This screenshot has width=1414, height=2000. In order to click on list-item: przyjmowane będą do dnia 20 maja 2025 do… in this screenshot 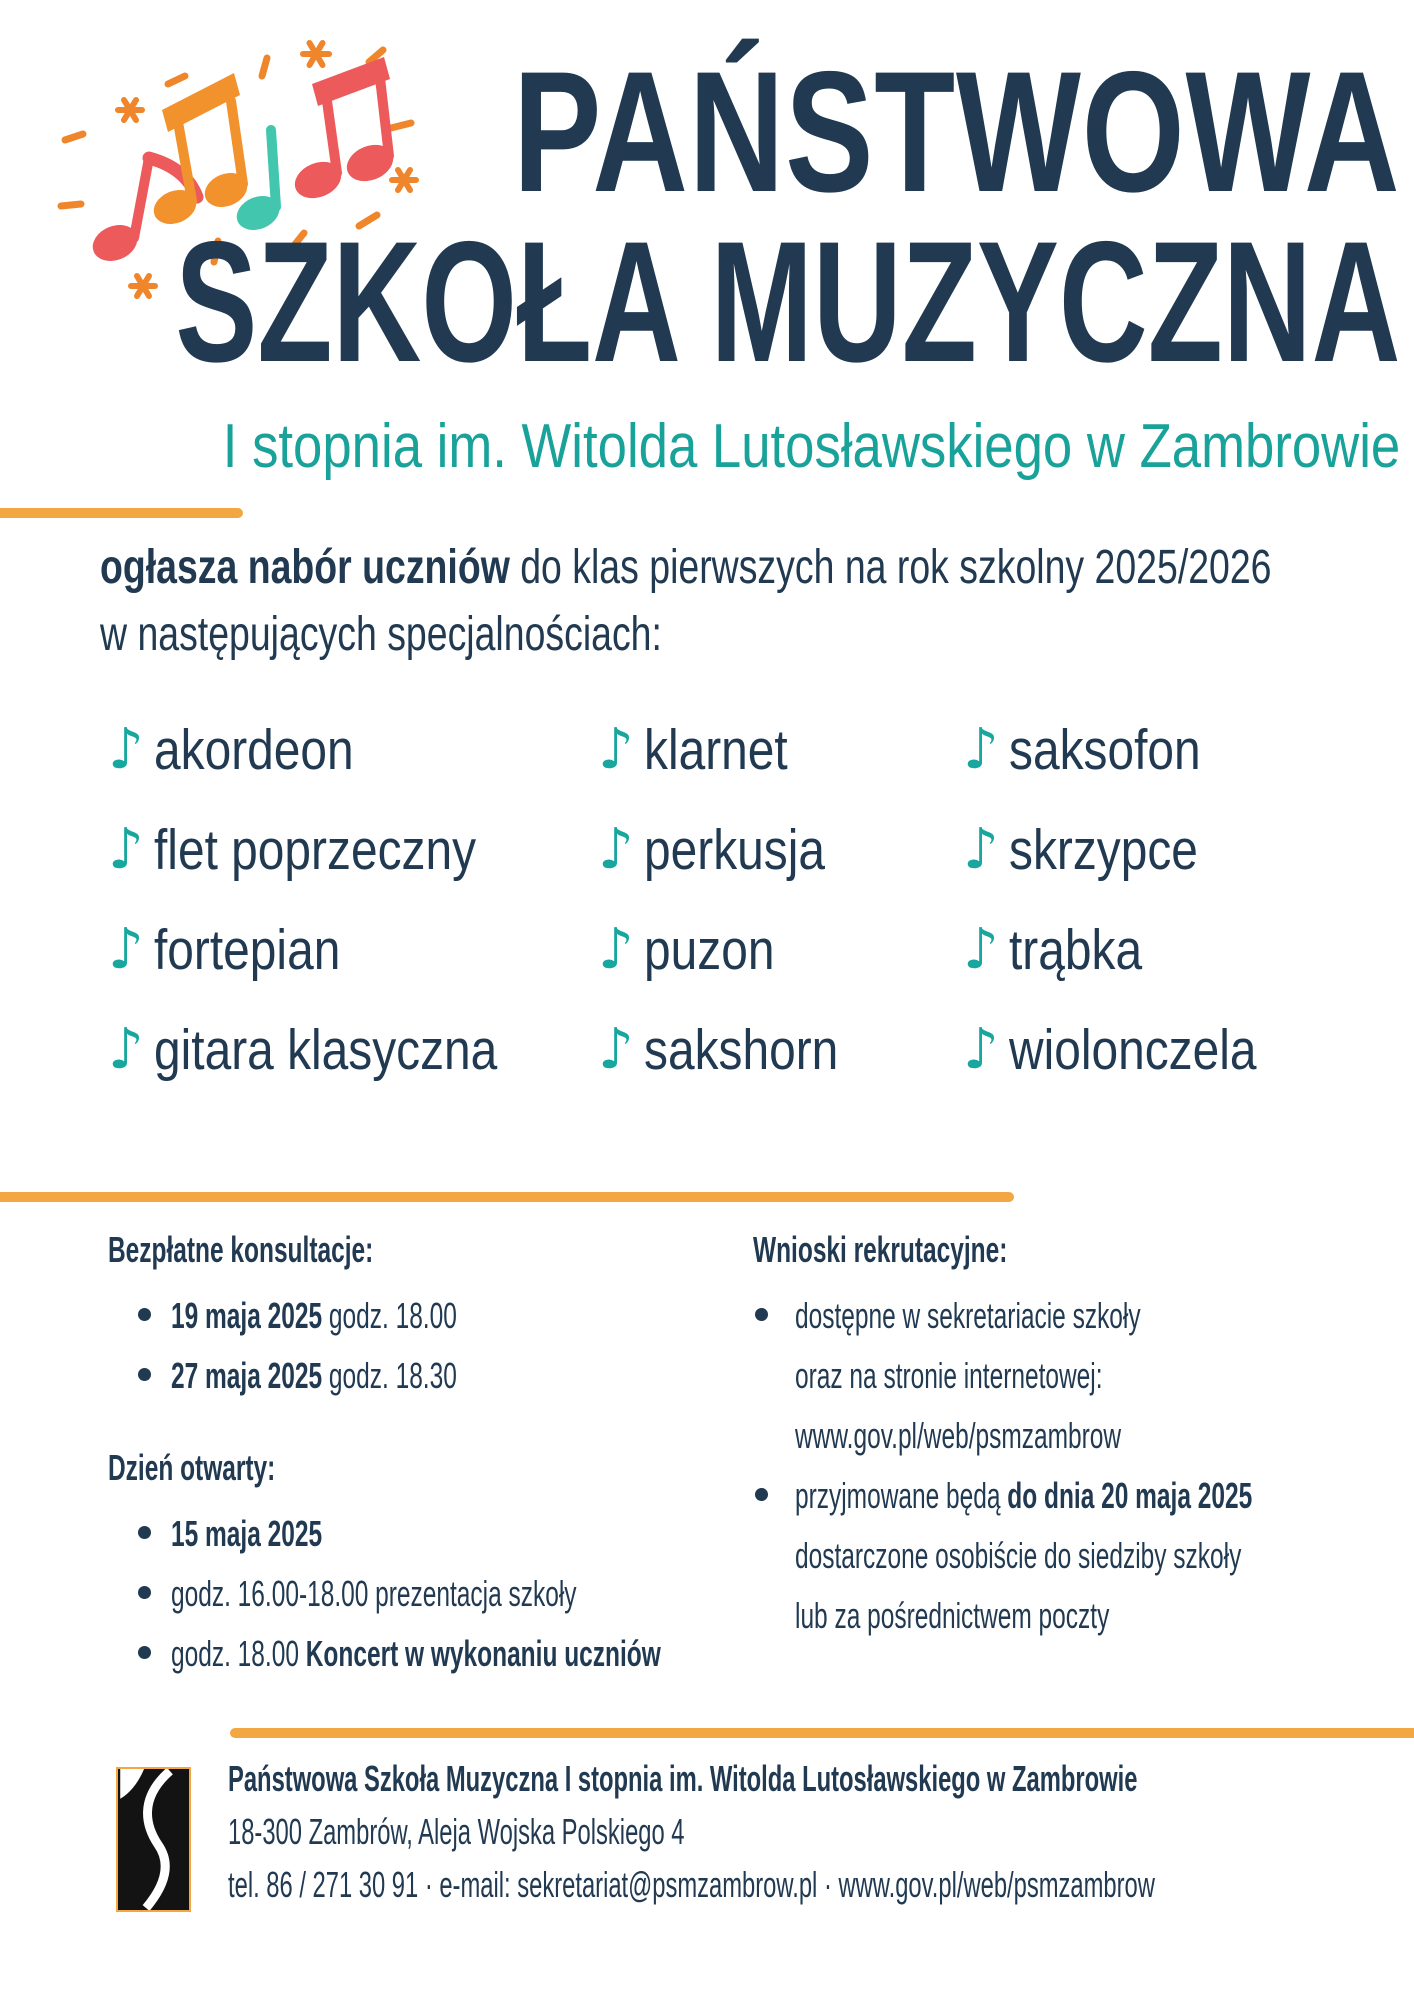, I will do `click(1083, 1556)`.